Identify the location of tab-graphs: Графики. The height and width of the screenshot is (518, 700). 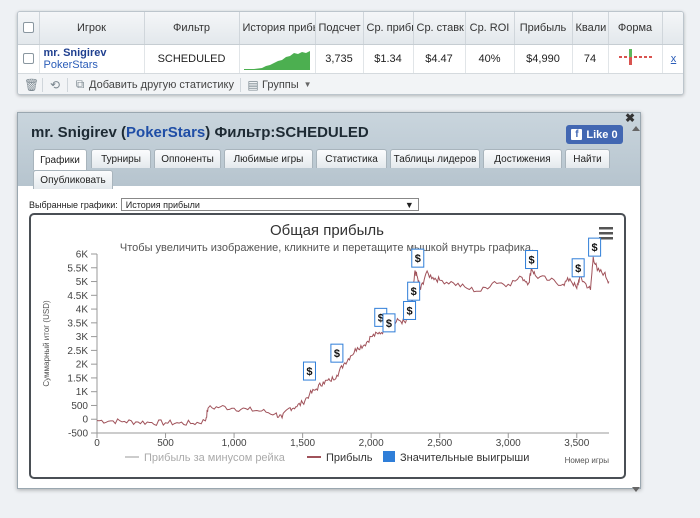
(60, 159).